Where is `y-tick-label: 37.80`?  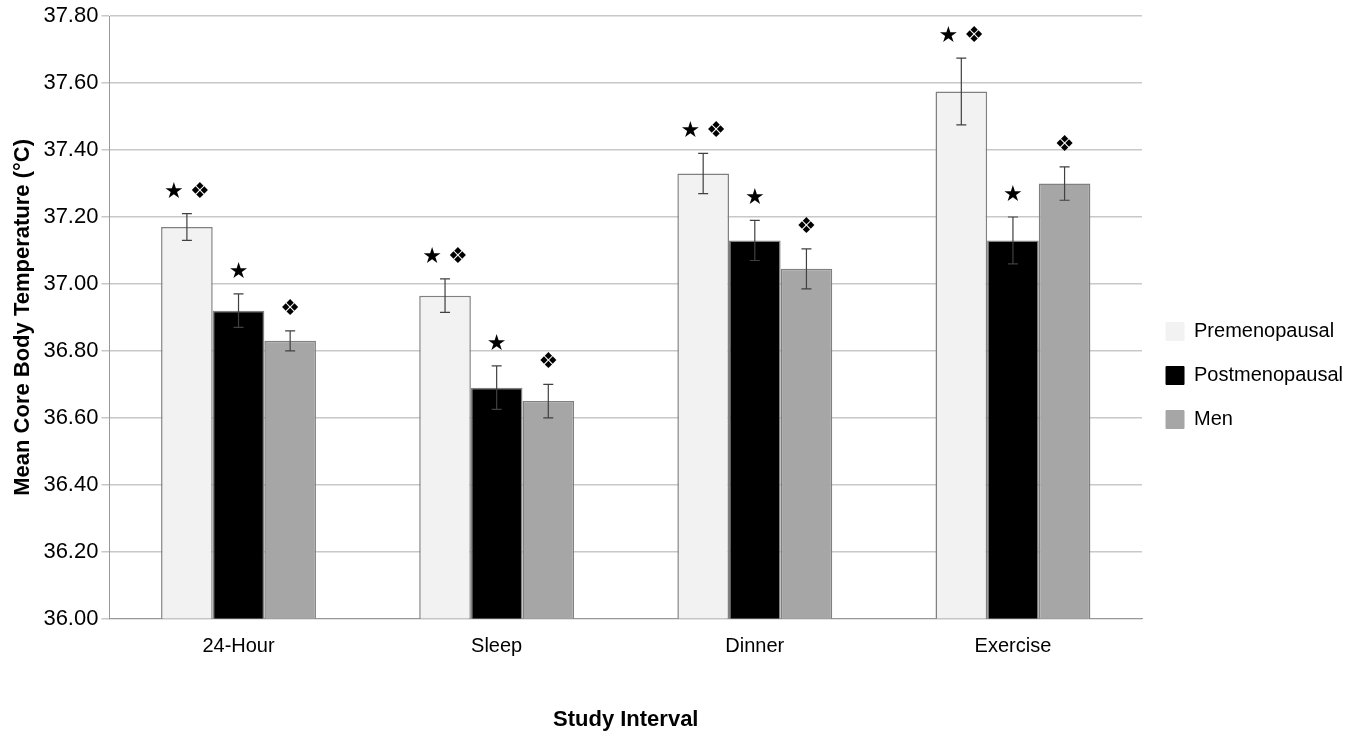 y-tick-label: 37.80 is located at coordinates (71, 15).